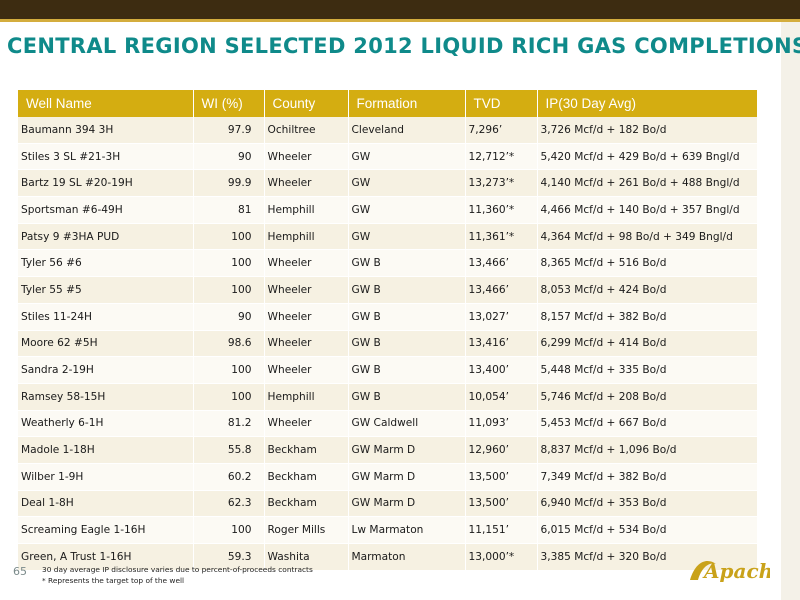 The height and width of the screenshot is (600, 800). I want to click on cell-wi: 59.3, so click(229, 557).